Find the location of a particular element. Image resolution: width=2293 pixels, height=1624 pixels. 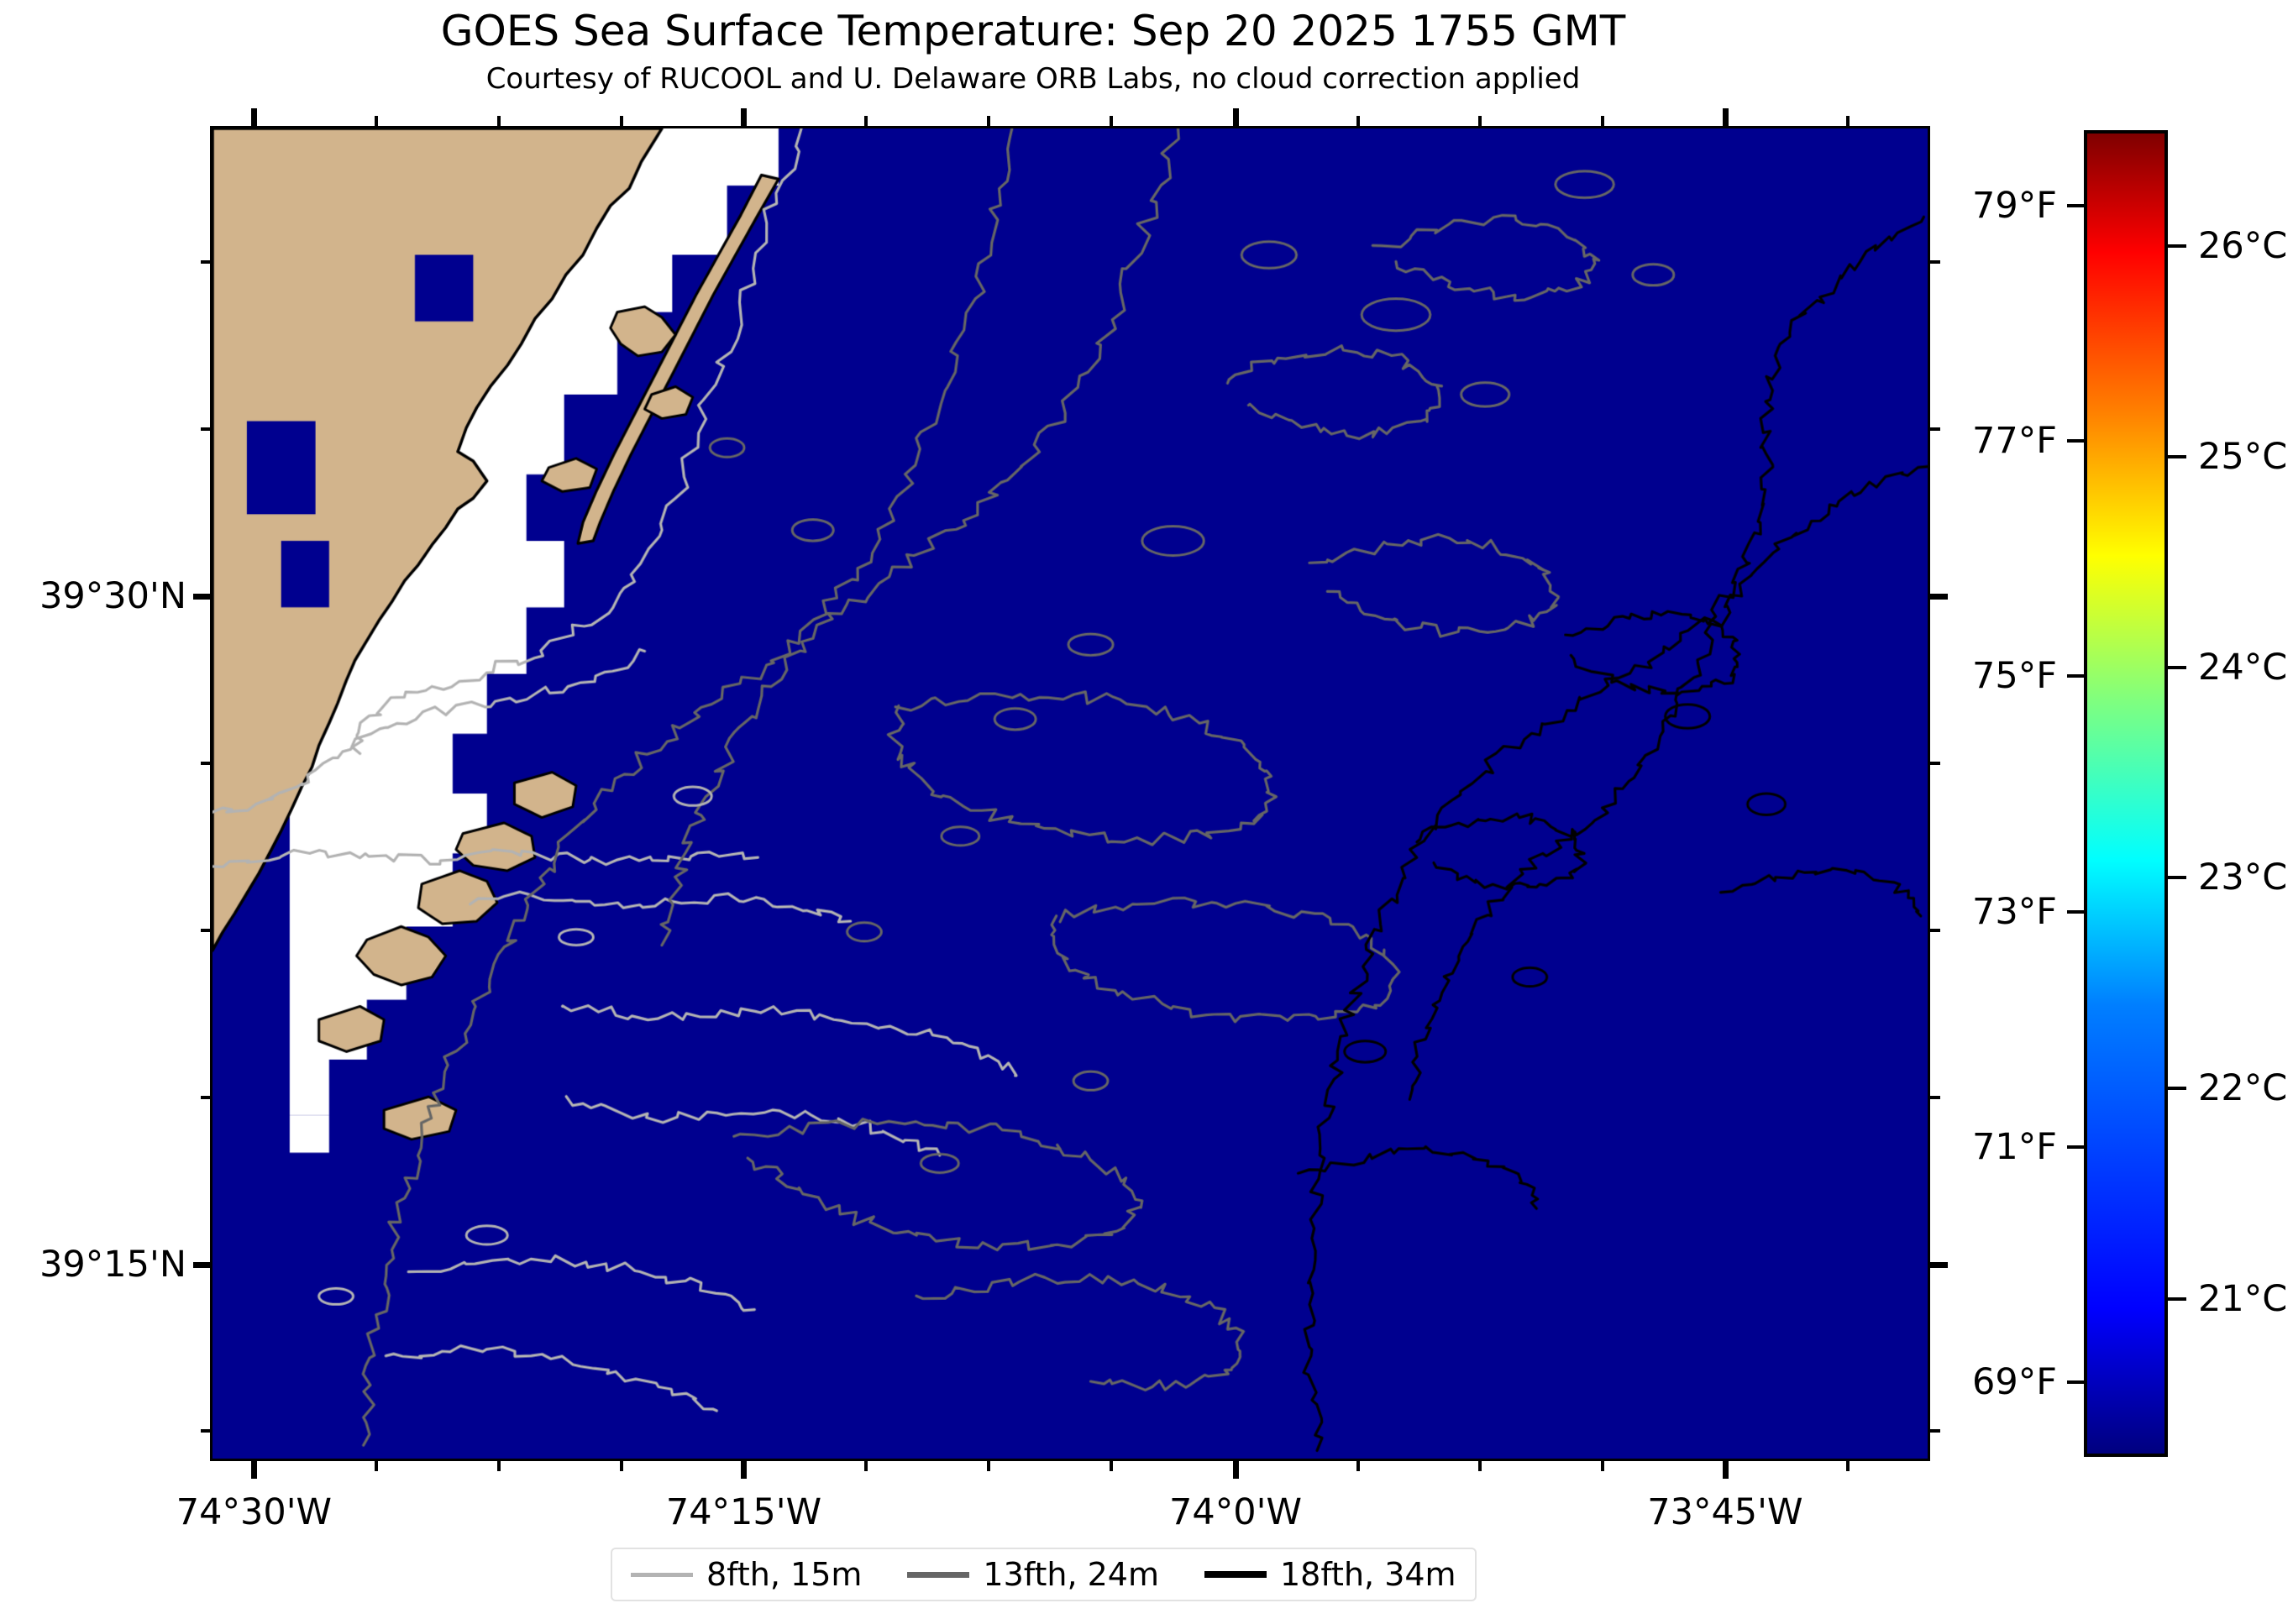

y-axis-major-tick is located at coordinates (202, 597).